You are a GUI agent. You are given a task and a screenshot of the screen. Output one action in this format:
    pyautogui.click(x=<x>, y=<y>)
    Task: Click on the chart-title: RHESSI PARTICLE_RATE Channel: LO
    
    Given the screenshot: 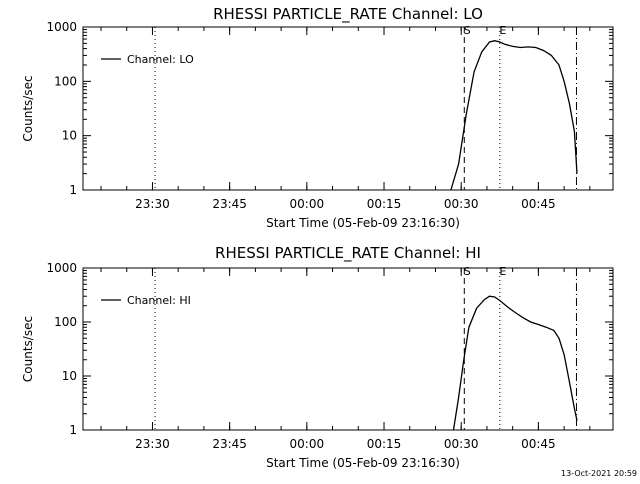 What is the action you would take?
    pyautogui.click(x=348, y=14)
    